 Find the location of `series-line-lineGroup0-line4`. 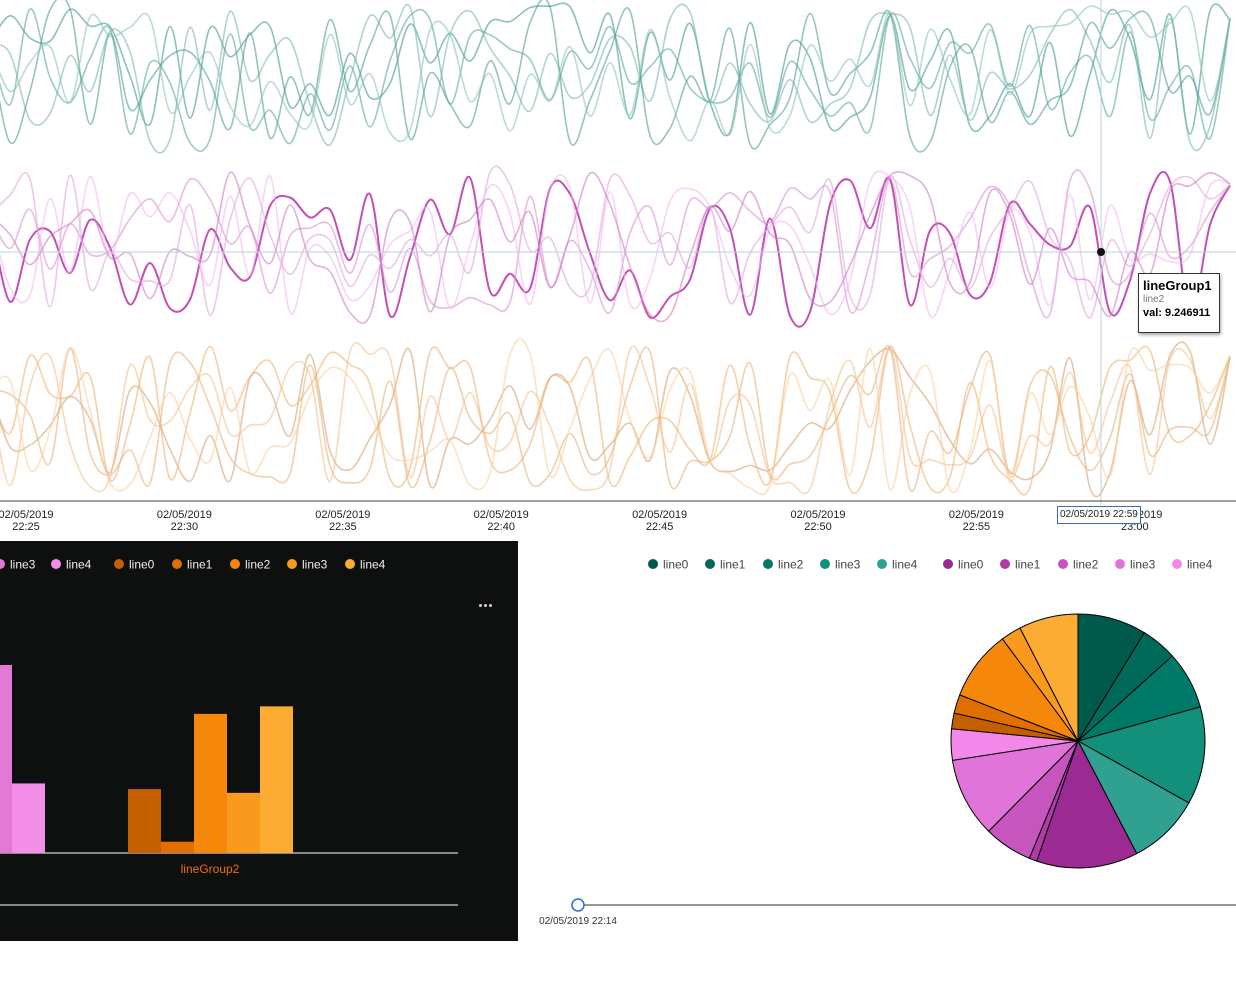

series-line-lineGroup0-line4 is located at coordinates (615, 74).